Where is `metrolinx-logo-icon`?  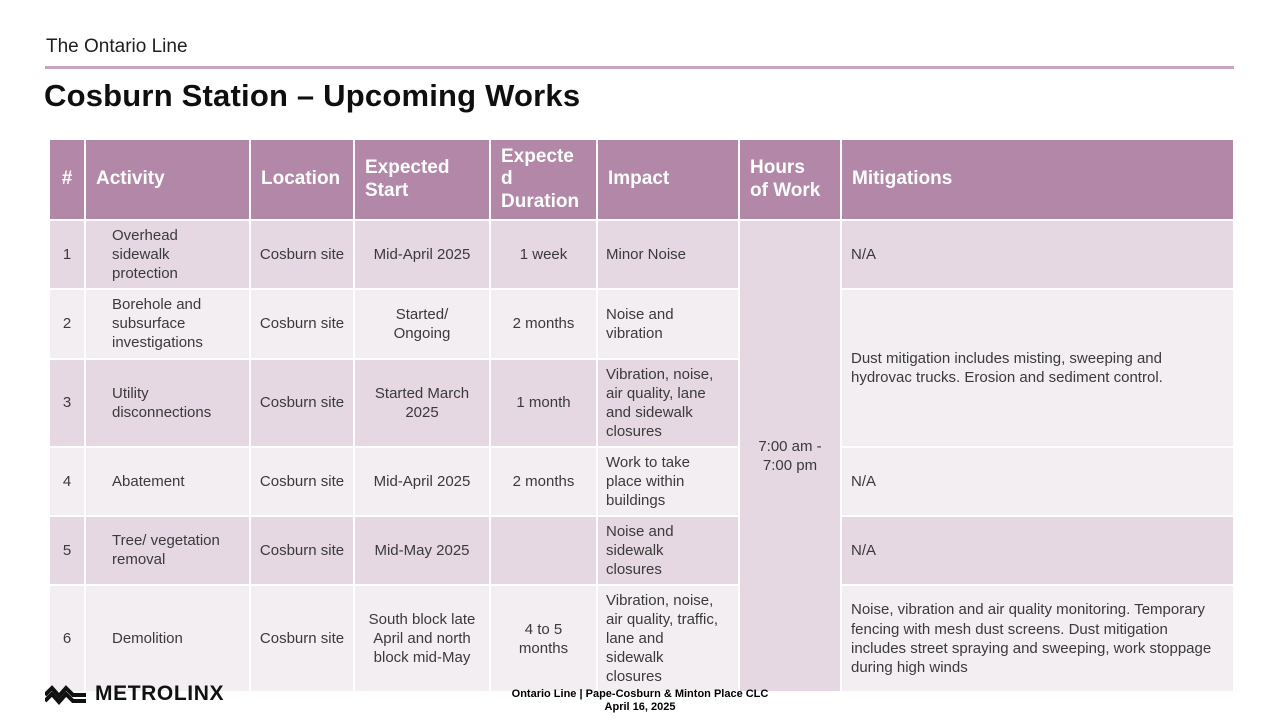 metrolinx-logo-icon is located at coordinates (65, 694).